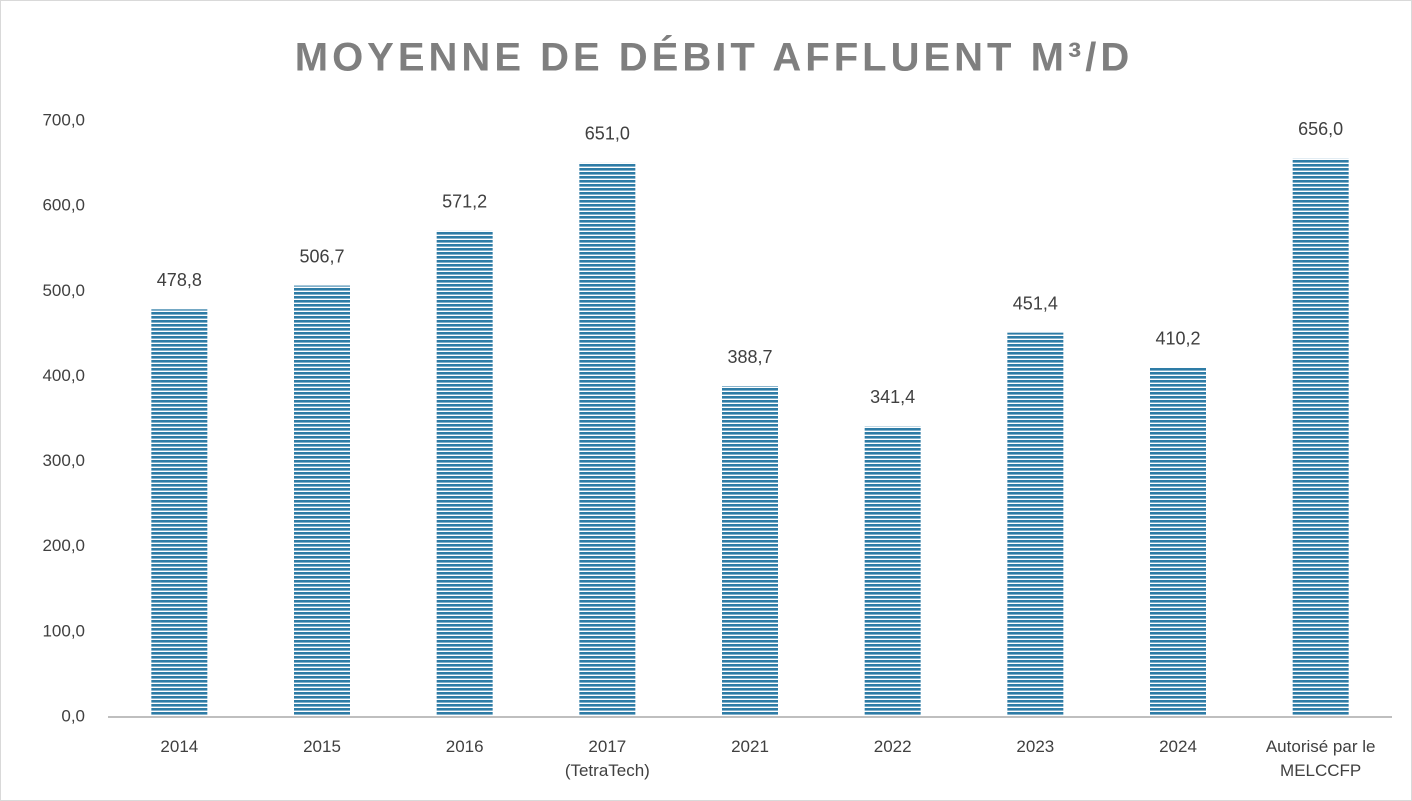 The image size is (1412, 801). What do you see at coordinates (892, 397) in the screenshot?
I see `value-label: 341,4` at bounding box center [892, 397].